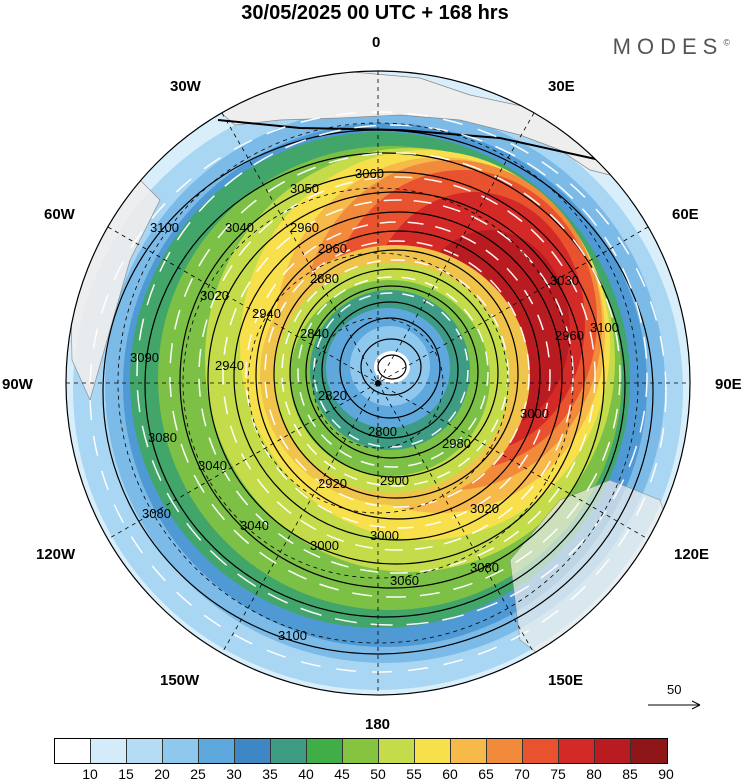 This screenshot has height=782, width=750. What do you see at coordinates (324, 278) in the screenshot?
I see `contour-label: 2880` at bounding box center [324, 278].